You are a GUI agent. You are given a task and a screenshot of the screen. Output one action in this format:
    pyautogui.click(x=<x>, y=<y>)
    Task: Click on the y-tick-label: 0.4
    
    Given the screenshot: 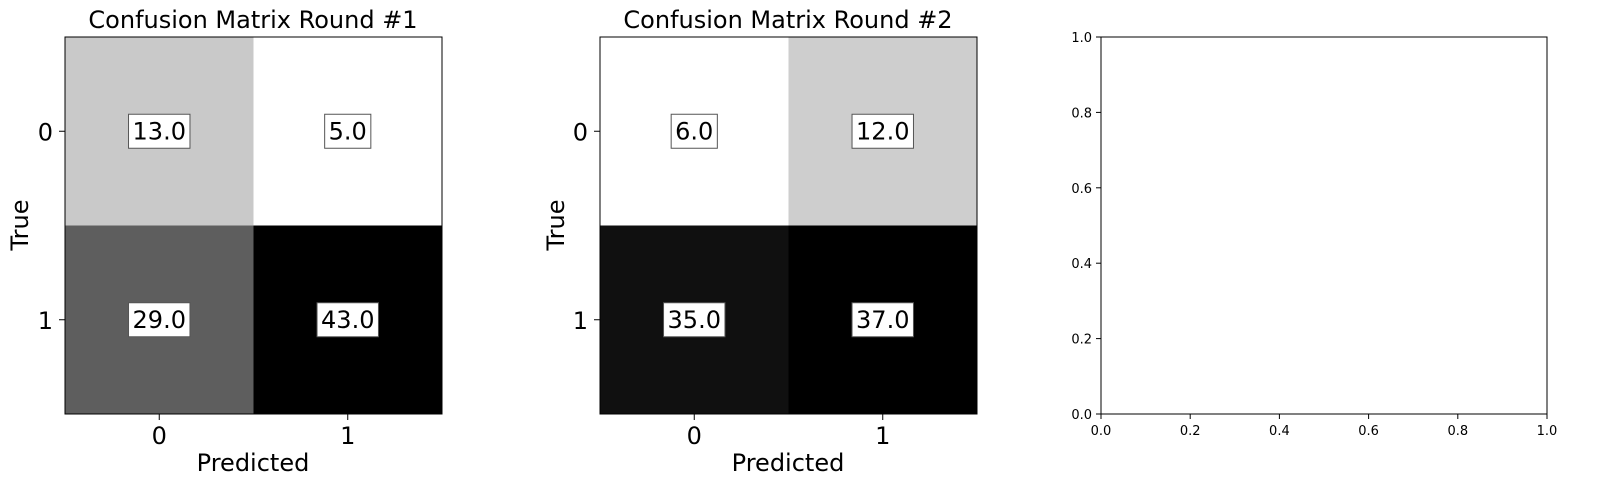 What is the action you would take?
    pyautogui.click(x=1081, y=264)
    